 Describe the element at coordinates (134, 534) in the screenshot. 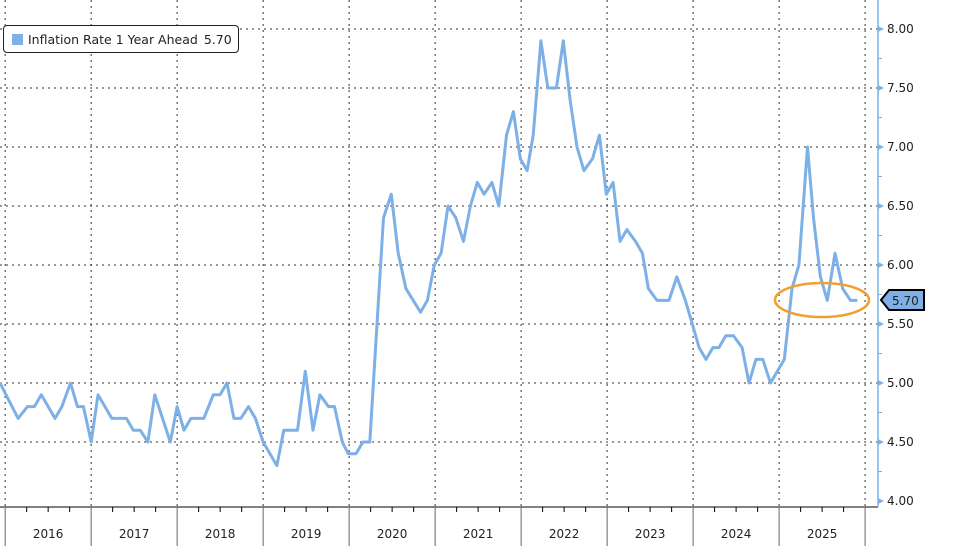

I see `x-tick-label: 2017` at that location.